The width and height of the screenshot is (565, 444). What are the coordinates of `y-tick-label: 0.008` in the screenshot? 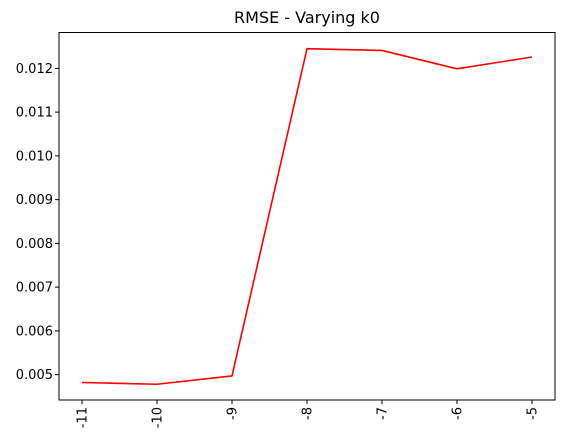 It's located at (34, 244).